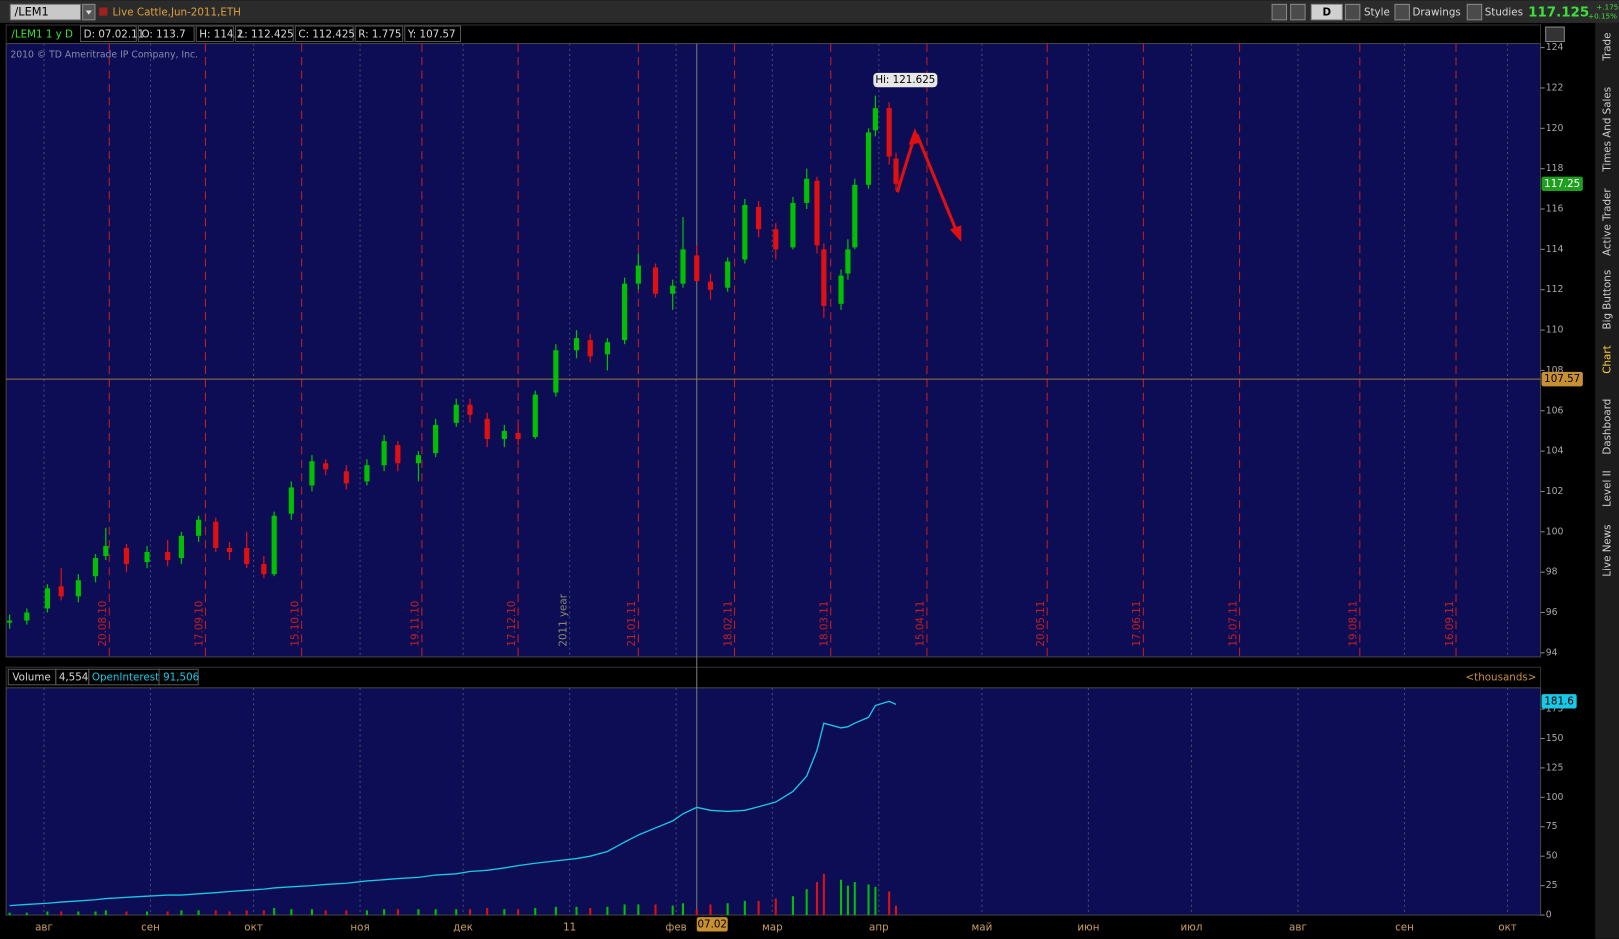  Describe the element at coordinates (1608, 222) in the screenshot. I see `side-tab: Active Trader` at that location.